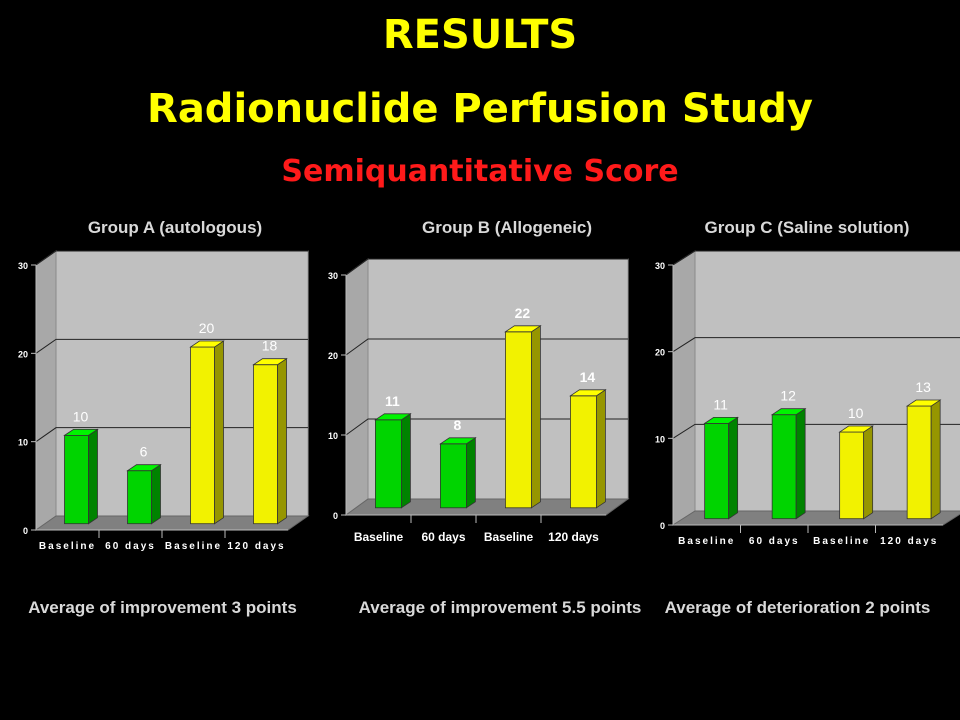 This screenshot has height=720, width=960. Describe the element at coordinates (458, 425) in the screenshot. I see `data-label: 8` at that location.